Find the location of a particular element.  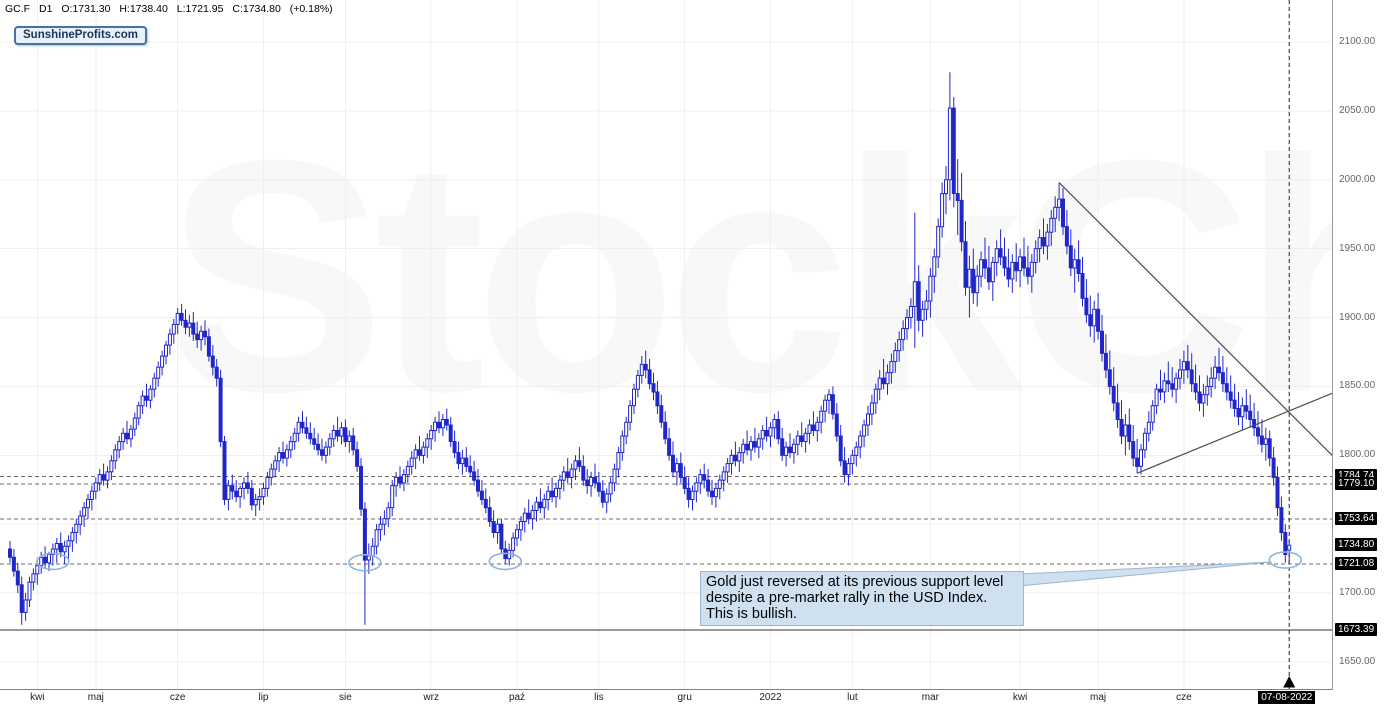

x-month-label: 2022 is located at coordinates (770, 697).